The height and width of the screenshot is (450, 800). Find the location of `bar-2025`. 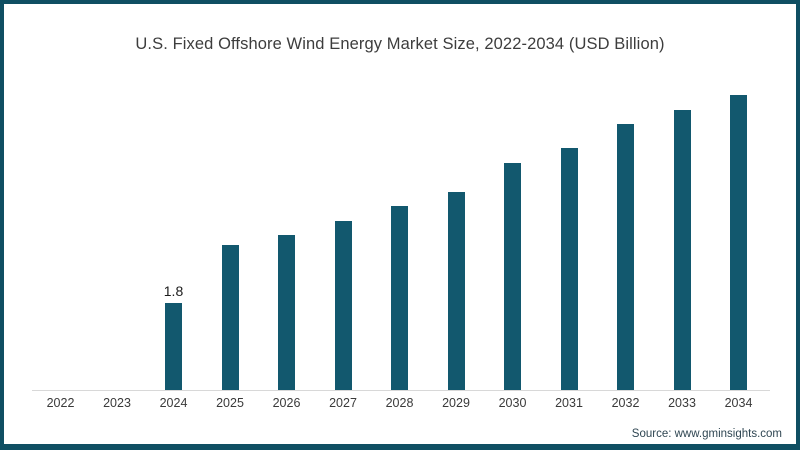

bar-2025 is located at coordinates (230, 317).